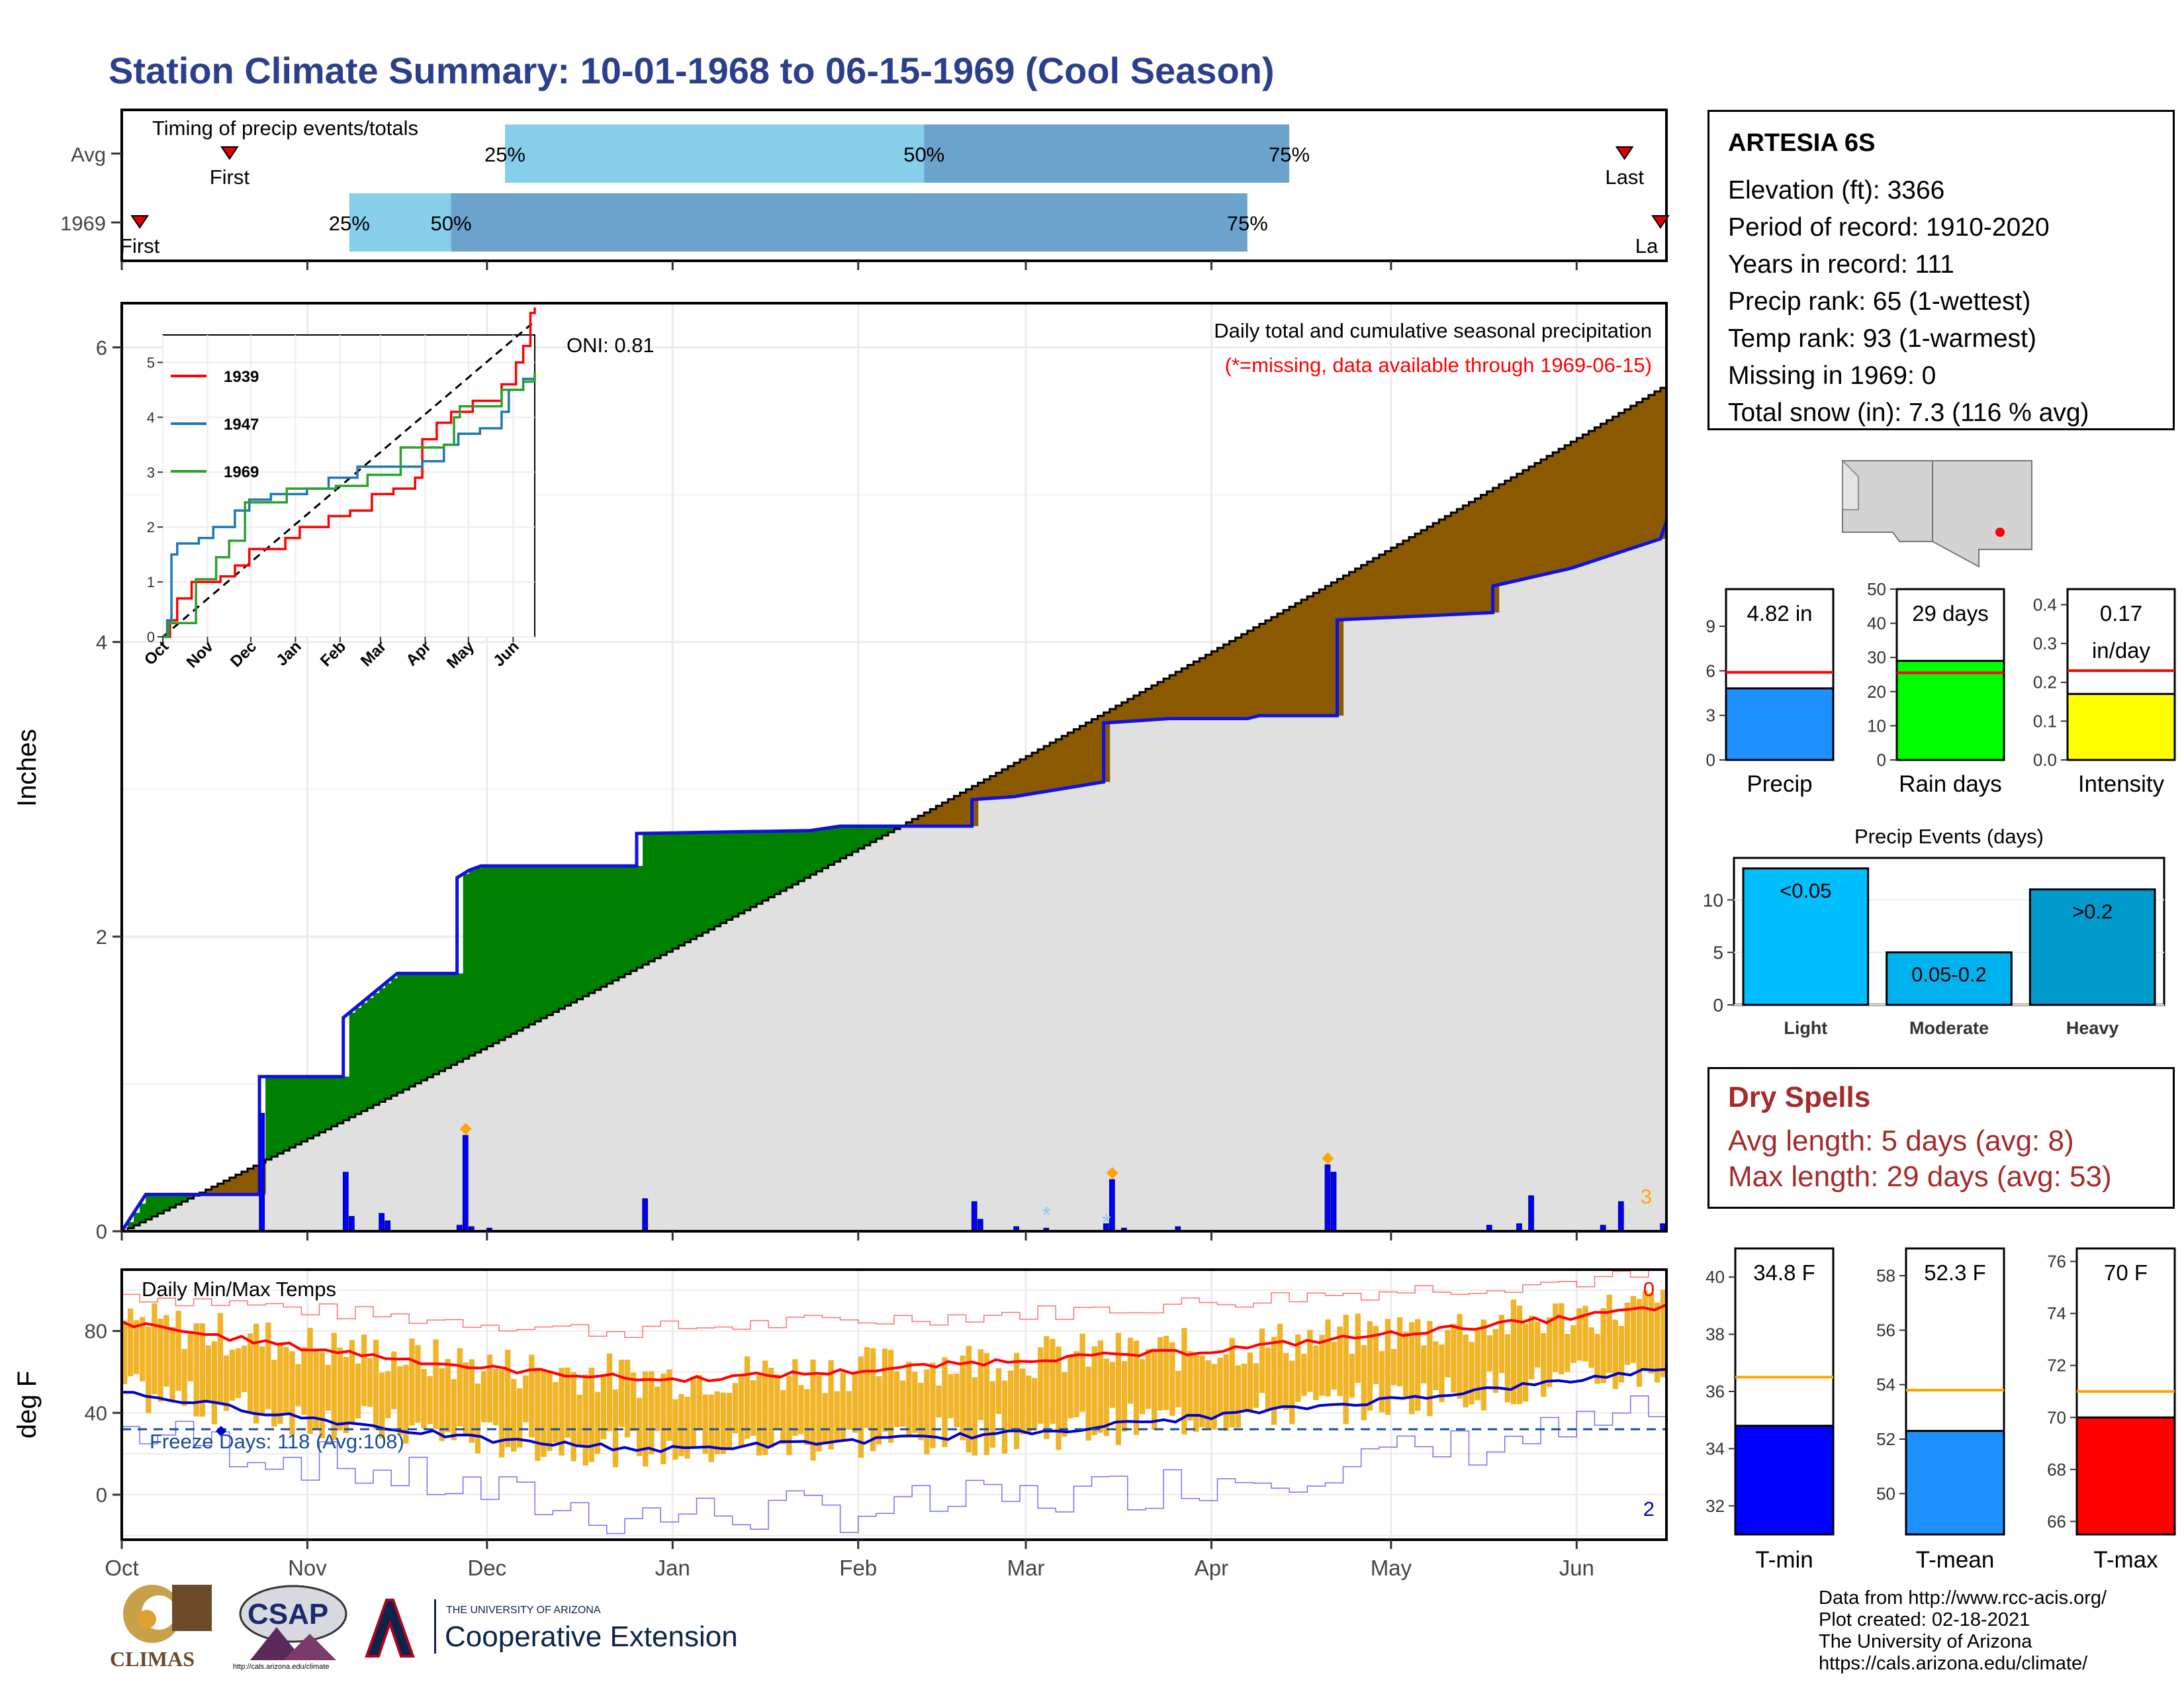 Image resolution: width=2184 pixels, height=1688 pixels. What do you see at coordinates (1718, 1005) in the screenshot?
I see `precip-events-y-tick-label: 0` at bounding box center [1718, 1005].